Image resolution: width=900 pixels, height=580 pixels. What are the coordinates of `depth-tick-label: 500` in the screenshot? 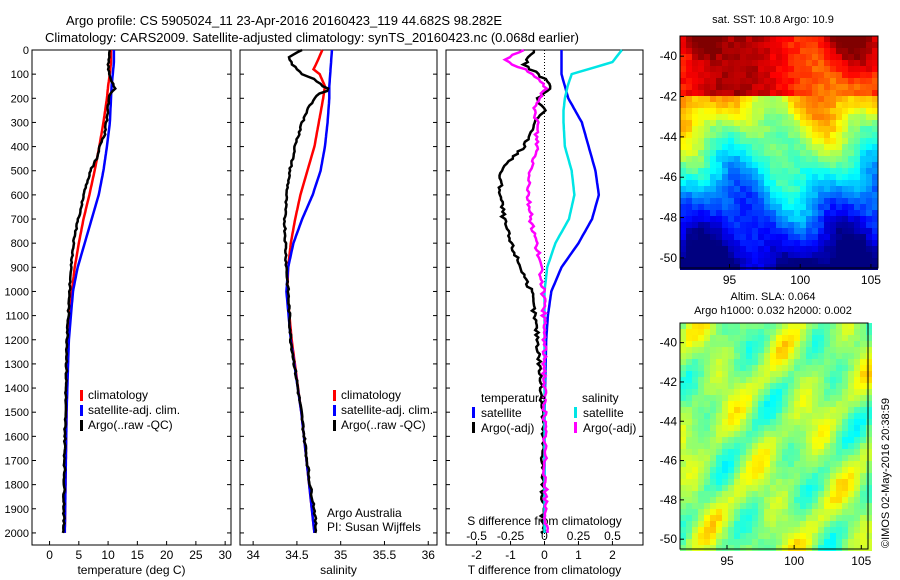 It's located at (20, 172).